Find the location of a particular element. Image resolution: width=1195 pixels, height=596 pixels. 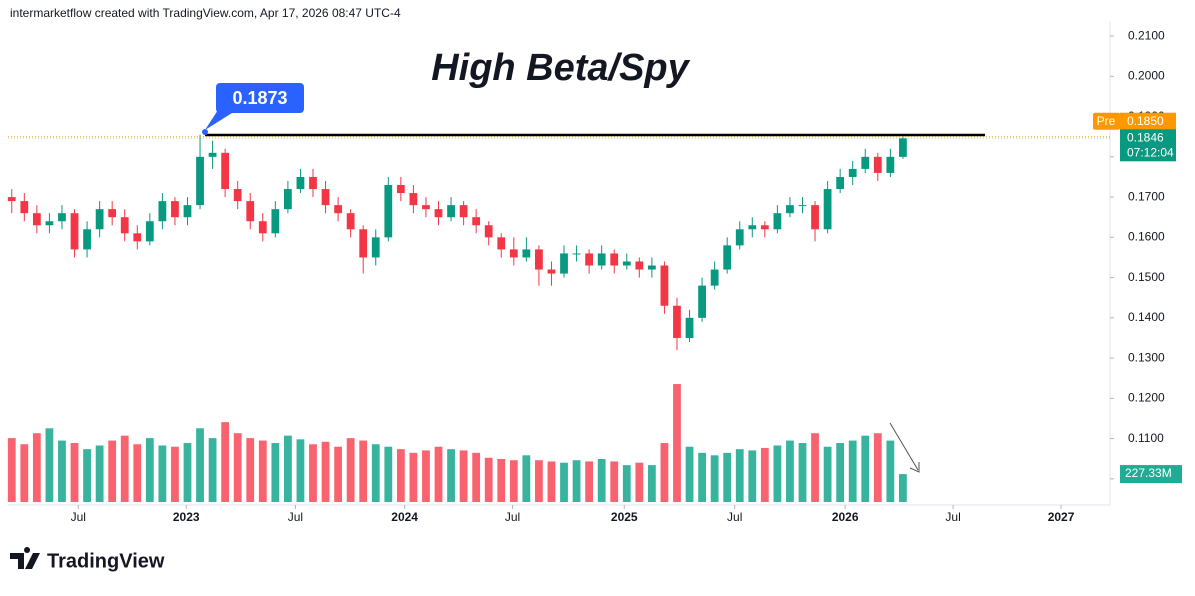

pre-price-tag is located at coordinates (1148, 121).